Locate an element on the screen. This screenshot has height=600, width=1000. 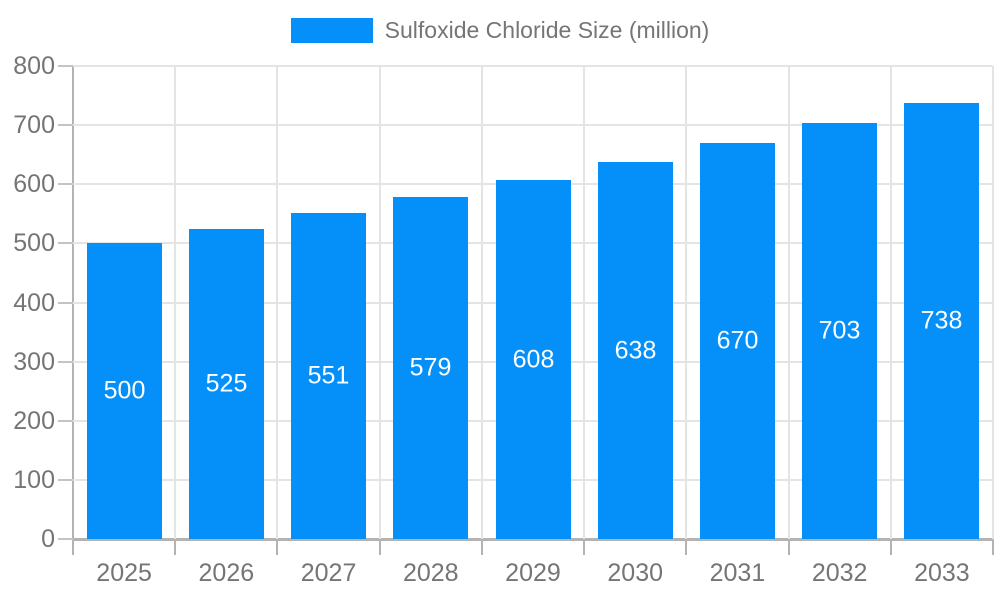
bar-value-label: 608 is located at coordinates (533, 359).